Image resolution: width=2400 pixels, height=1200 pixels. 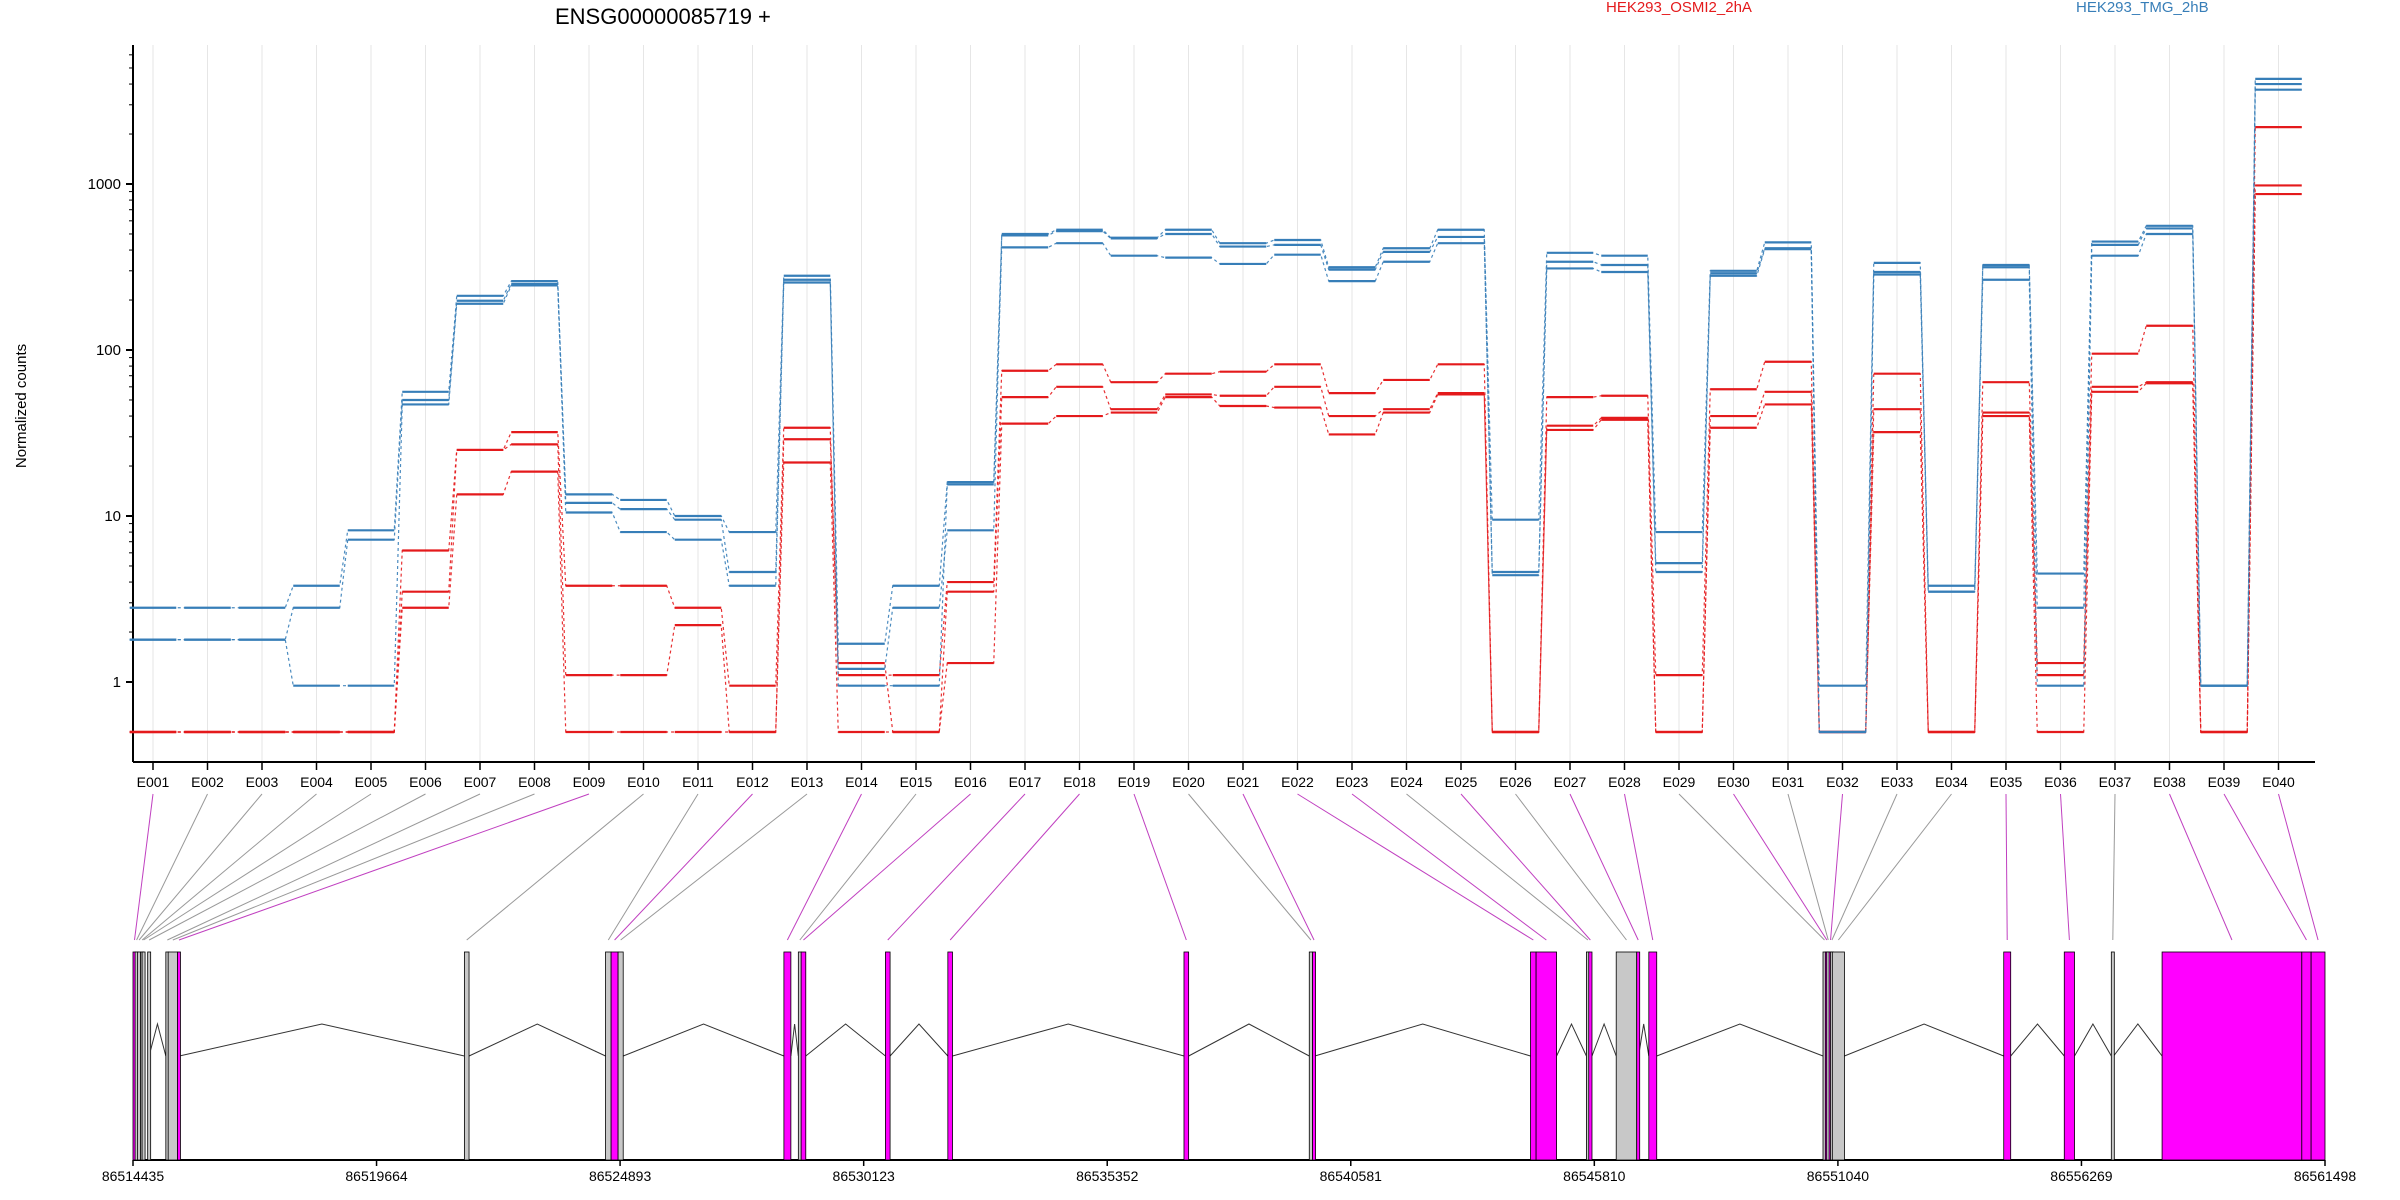 I want to click on exon-label: E011, so click(x=698, y=782).